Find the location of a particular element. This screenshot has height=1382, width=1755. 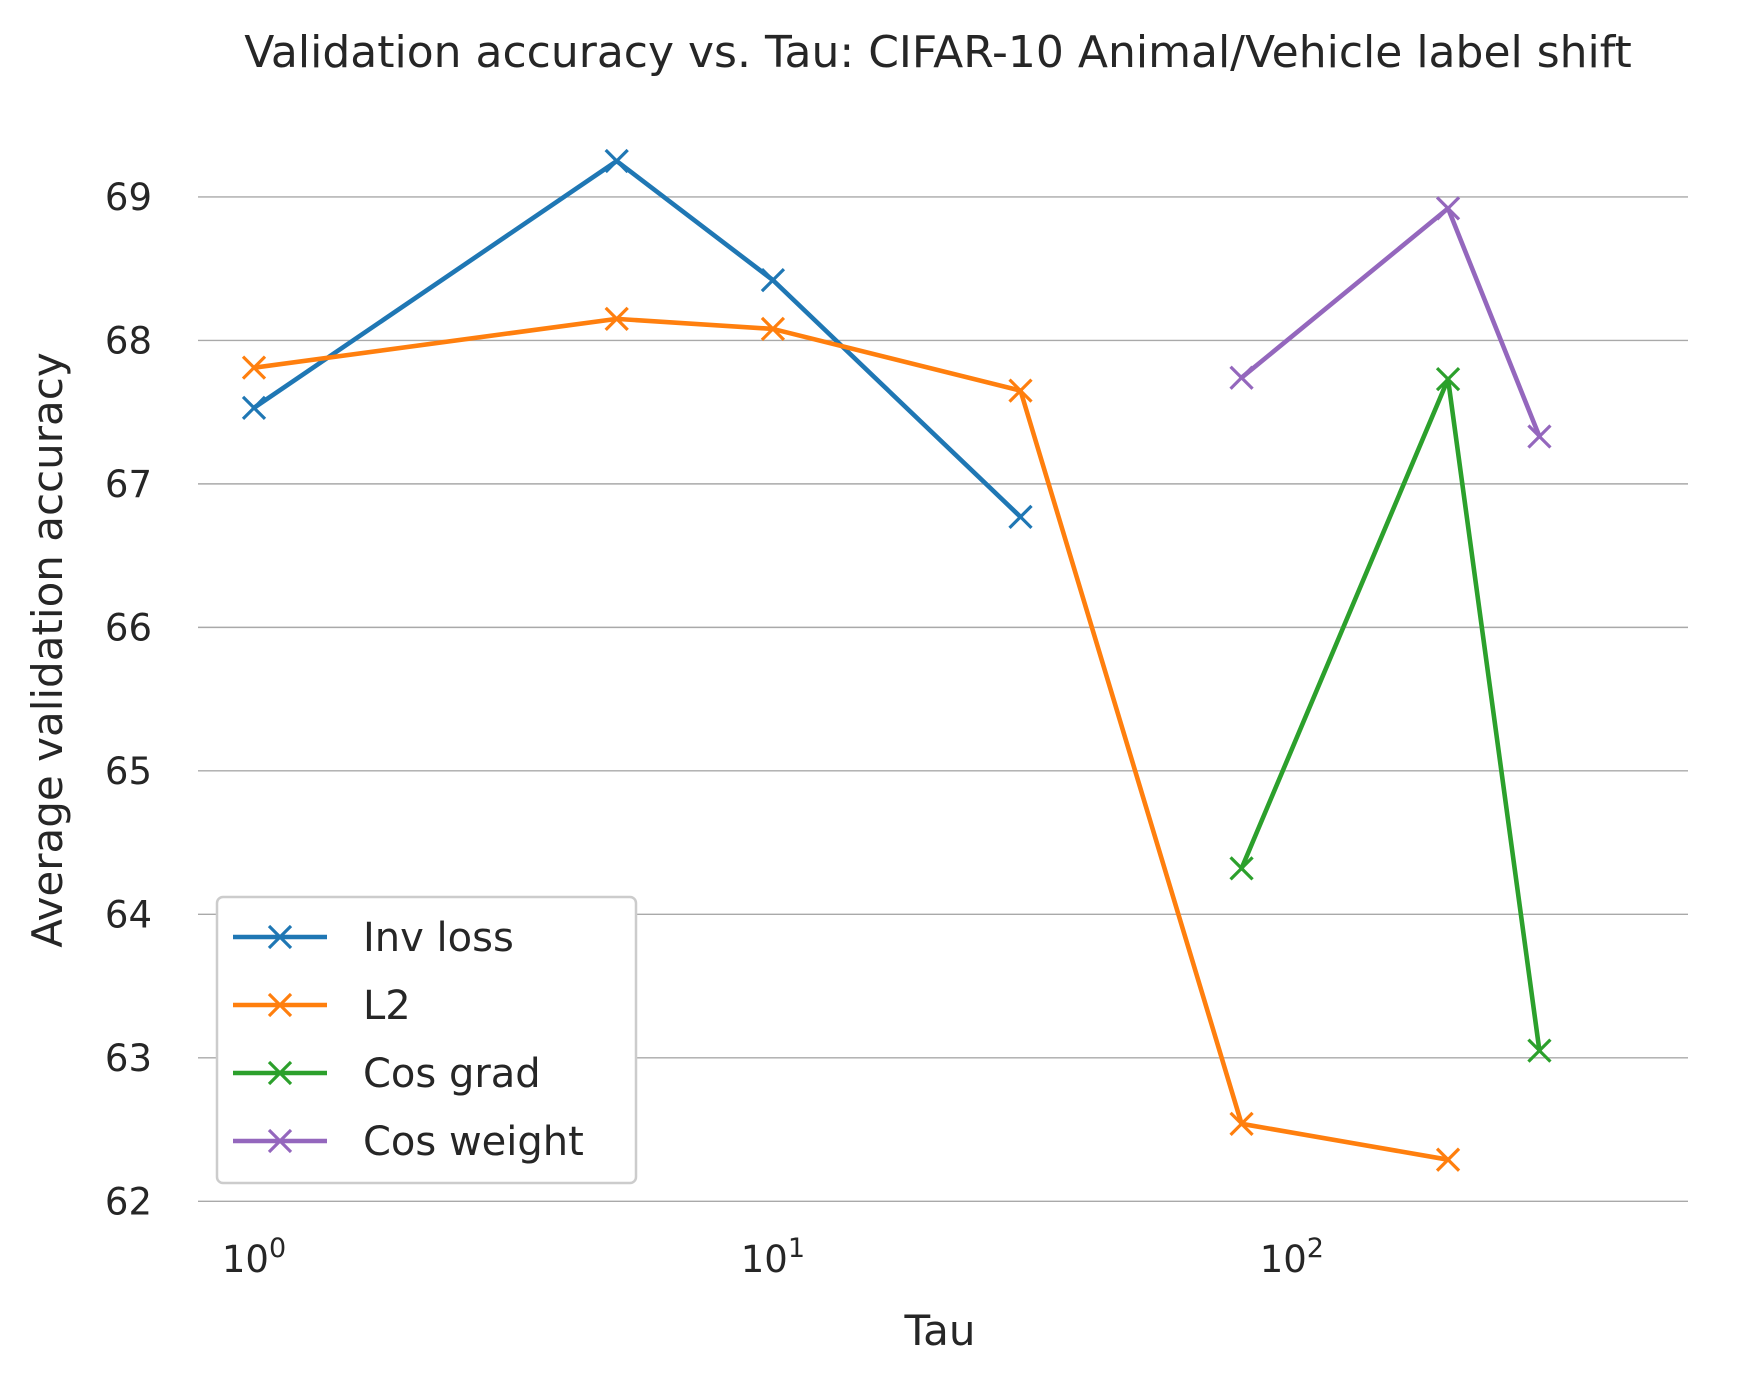

legend-entries: Inv loss L2 Cos grad Cos weight is located at coordinates (408, 1040).